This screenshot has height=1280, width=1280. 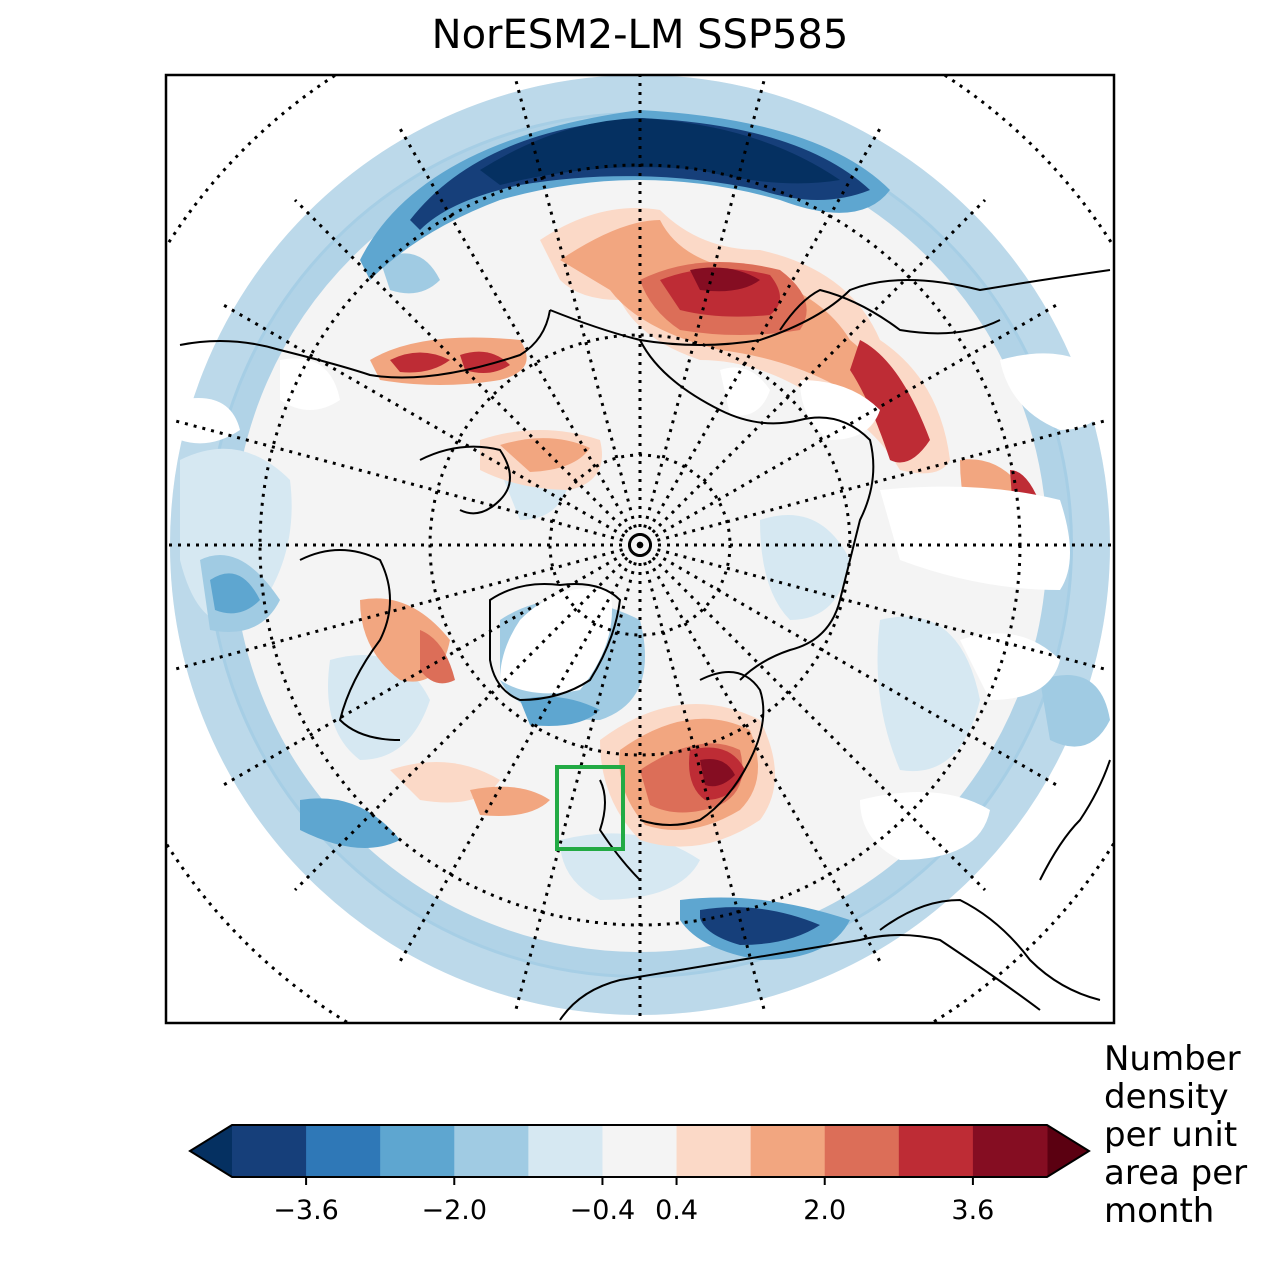 I want to click on colorbar-tick-label: −2.0, so click(x=454, y=1210).